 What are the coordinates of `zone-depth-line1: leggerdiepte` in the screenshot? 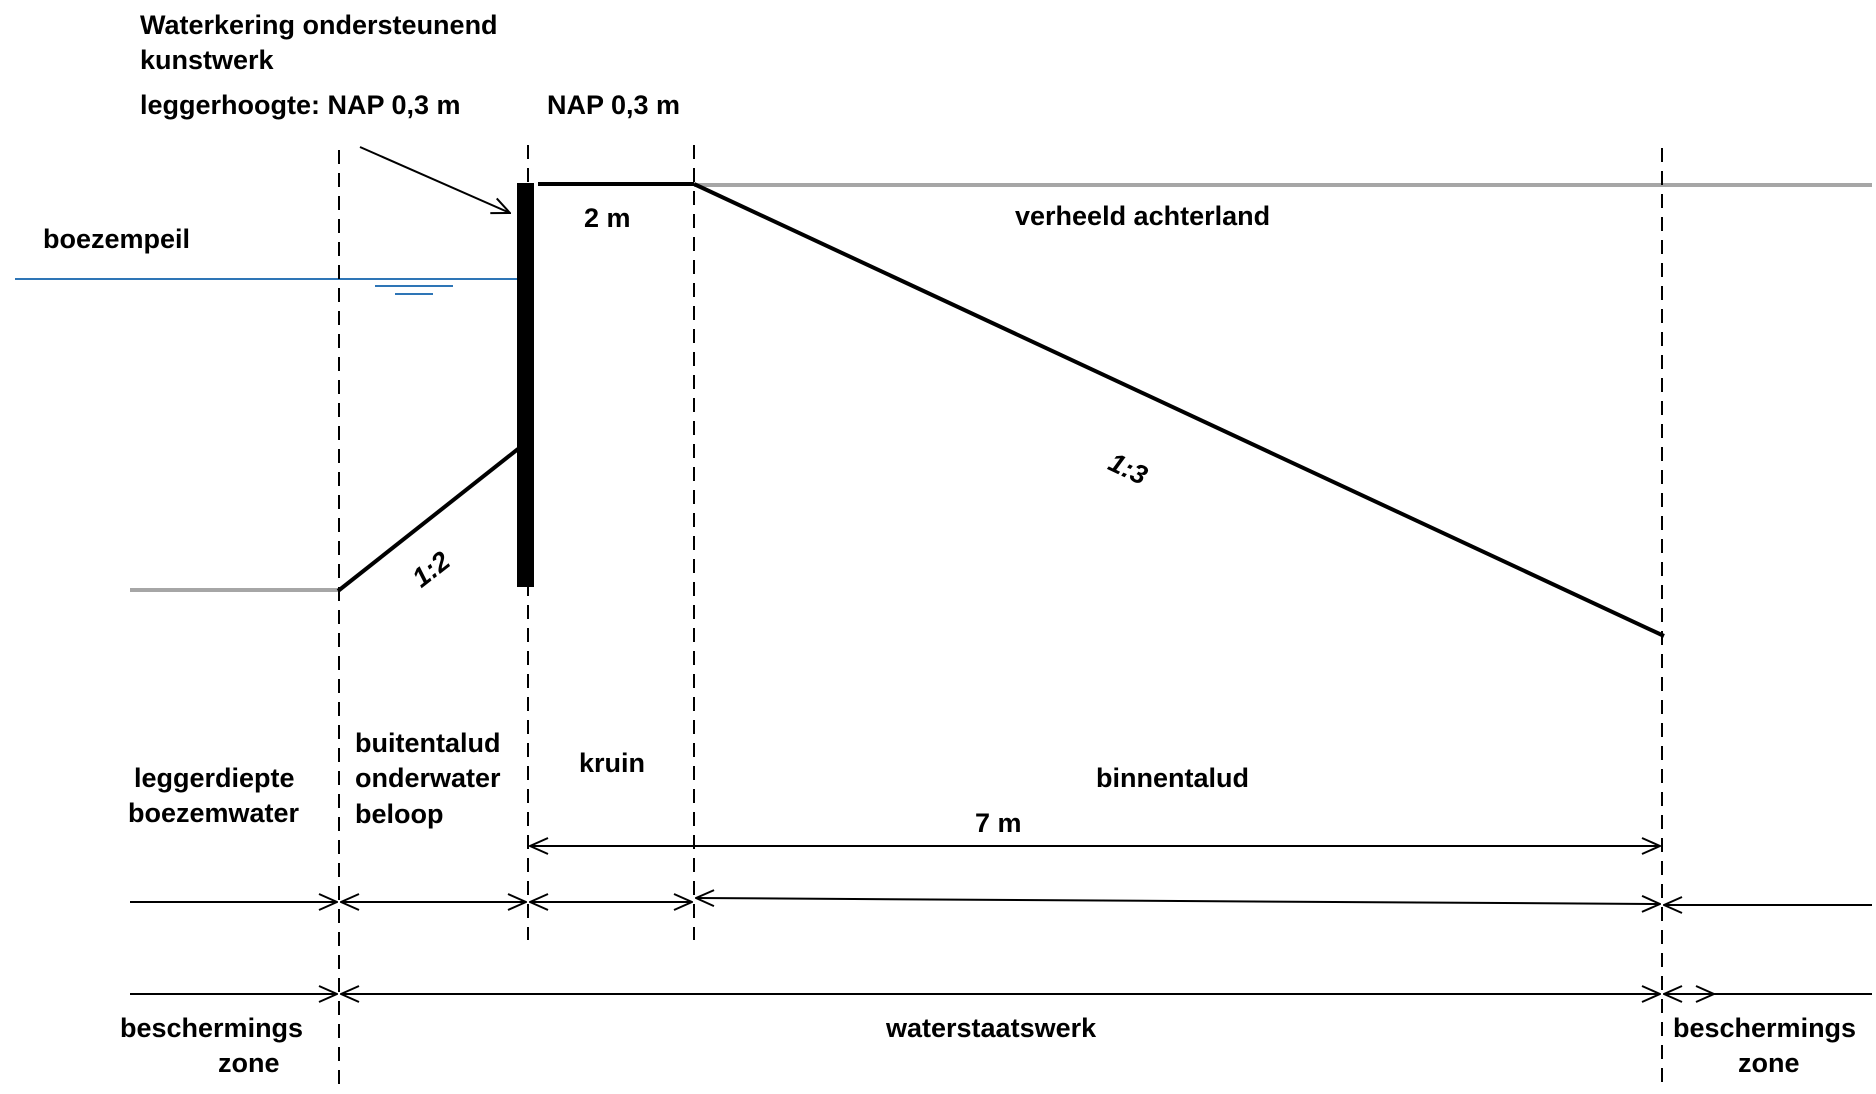 It's located at (214, 778).